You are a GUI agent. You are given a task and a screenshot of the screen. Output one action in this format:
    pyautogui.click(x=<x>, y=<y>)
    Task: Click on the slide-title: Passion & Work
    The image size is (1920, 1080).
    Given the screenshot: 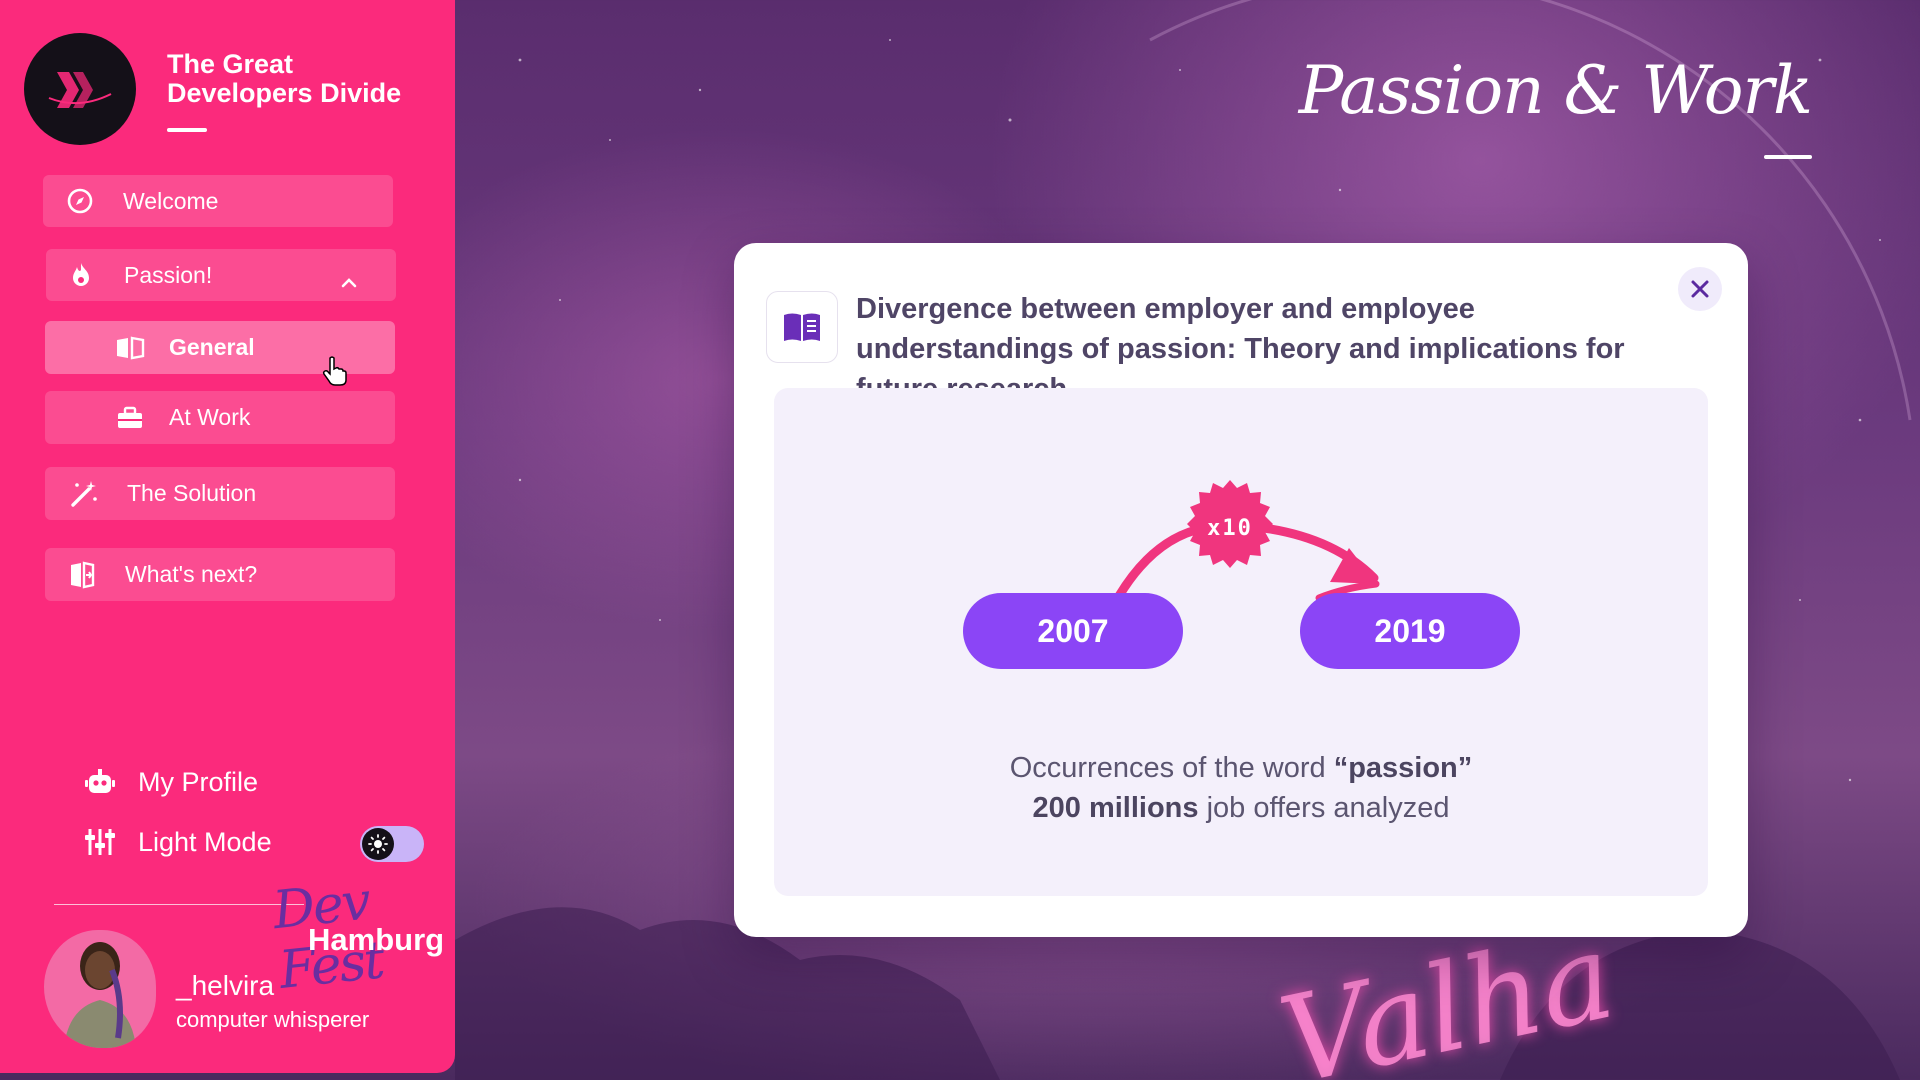 What is the action you would take?
    pyautogui.click(x=1555, y=90)
    